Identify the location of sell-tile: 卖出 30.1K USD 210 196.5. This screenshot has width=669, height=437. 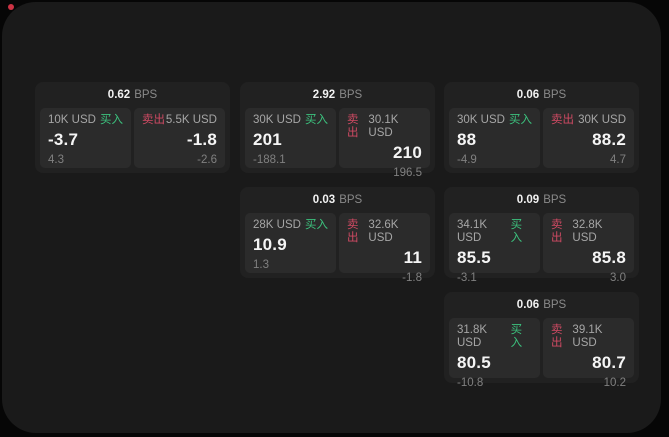
(384, 143).